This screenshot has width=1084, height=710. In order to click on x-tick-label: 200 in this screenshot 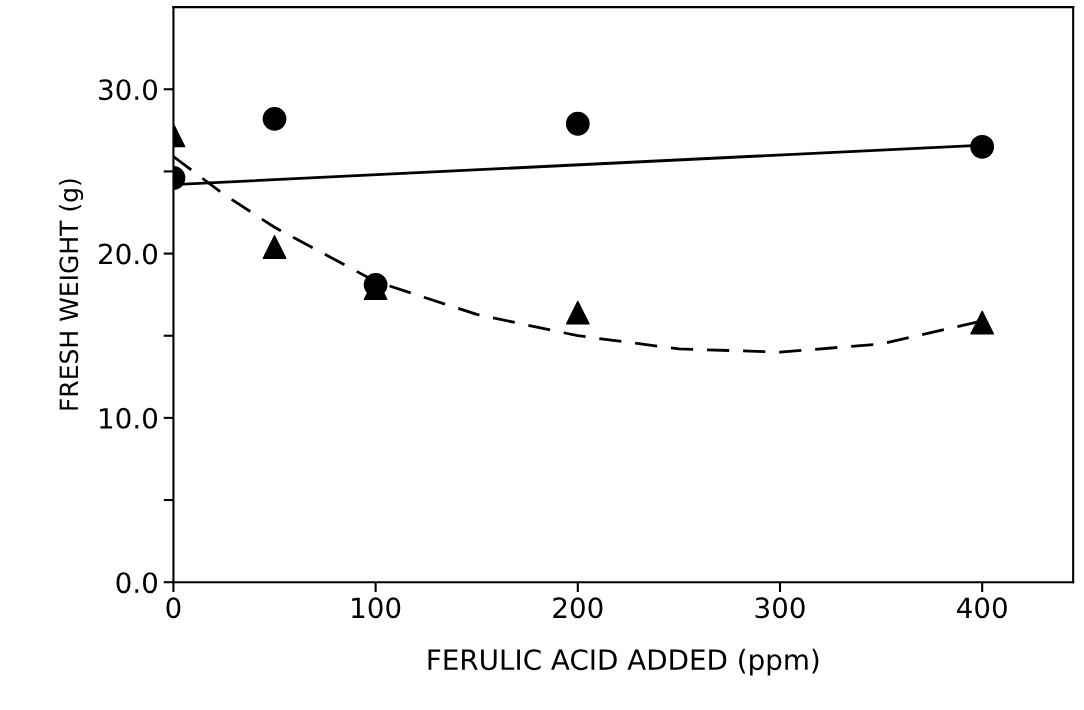, I will do `click(578, 608)`.